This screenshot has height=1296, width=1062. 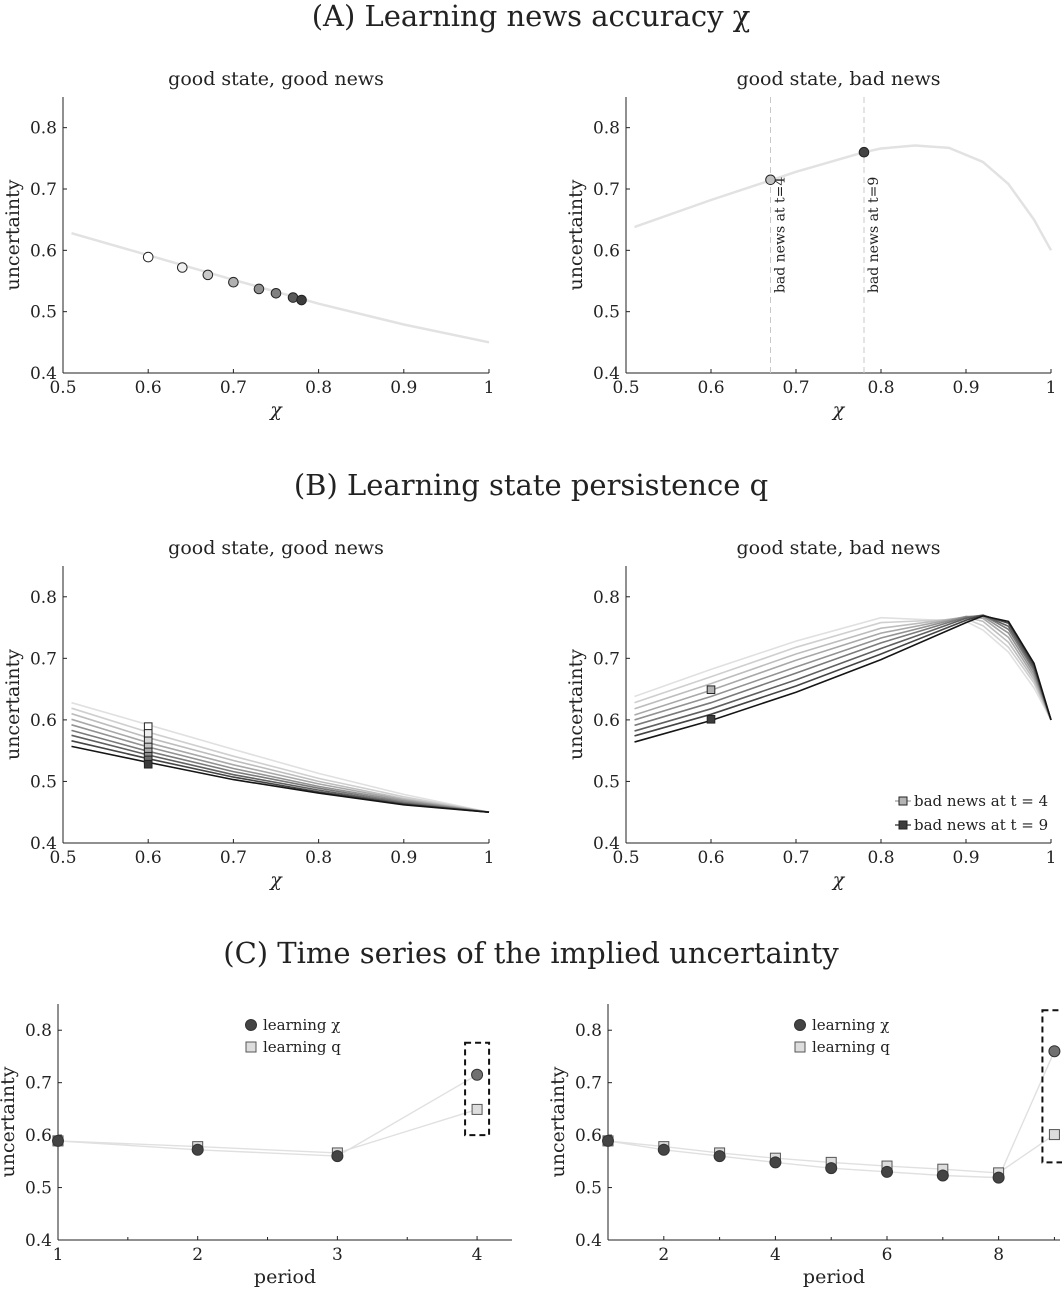 What do you see at coordinates (850, 1025) in the screenshot?
I see `legend-label: learning χ` at bounding box center [850, 1025].